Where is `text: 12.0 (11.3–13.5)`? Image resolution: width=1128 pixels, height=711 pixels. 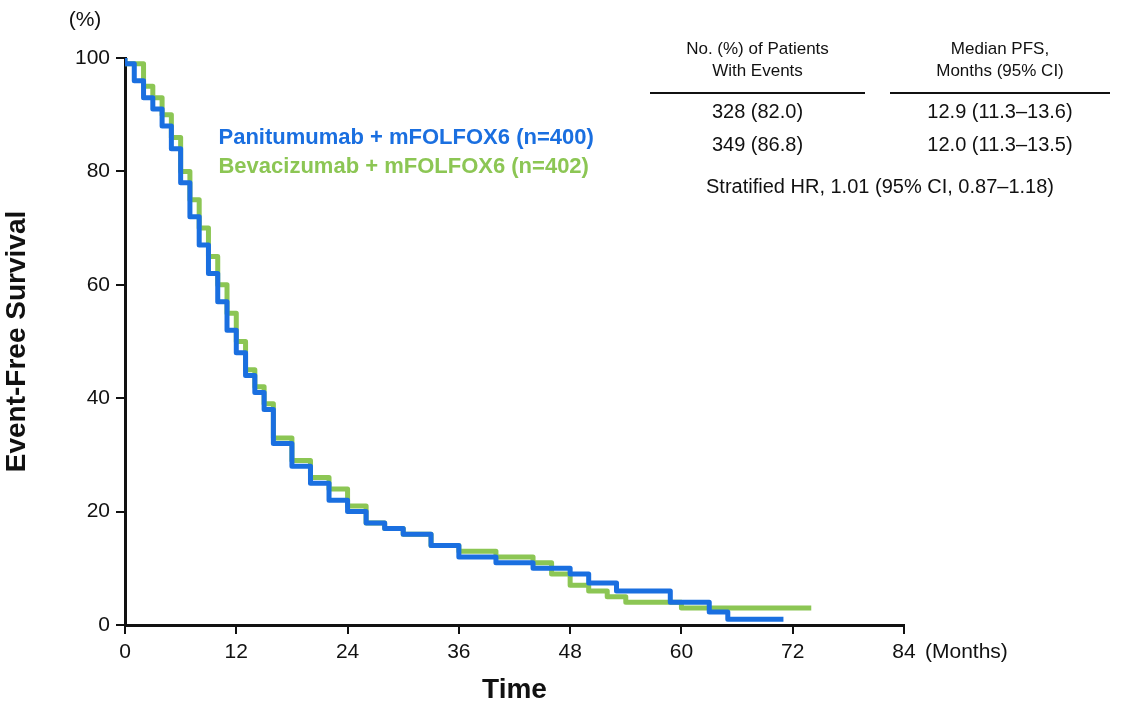 text: 12.0 (11.3–13.5) is located at coordinates (1000, 144).